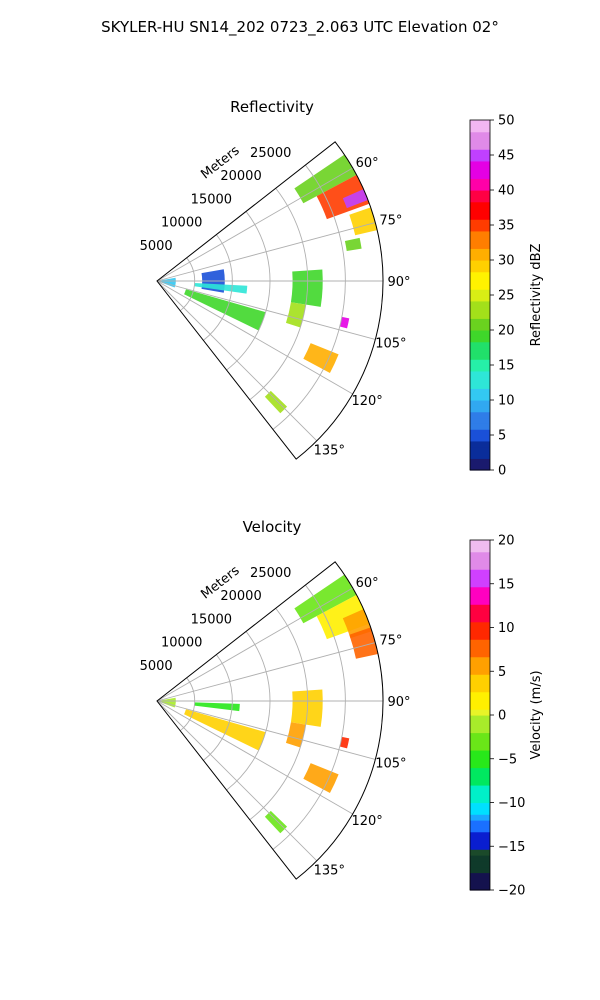 This screenshot has width=600, height=1000. What do you see at coordinates (536, 295) in the screenshot?
I see `colorbar-label: Reflectivity dBZ` at bounding box center [536, 295].